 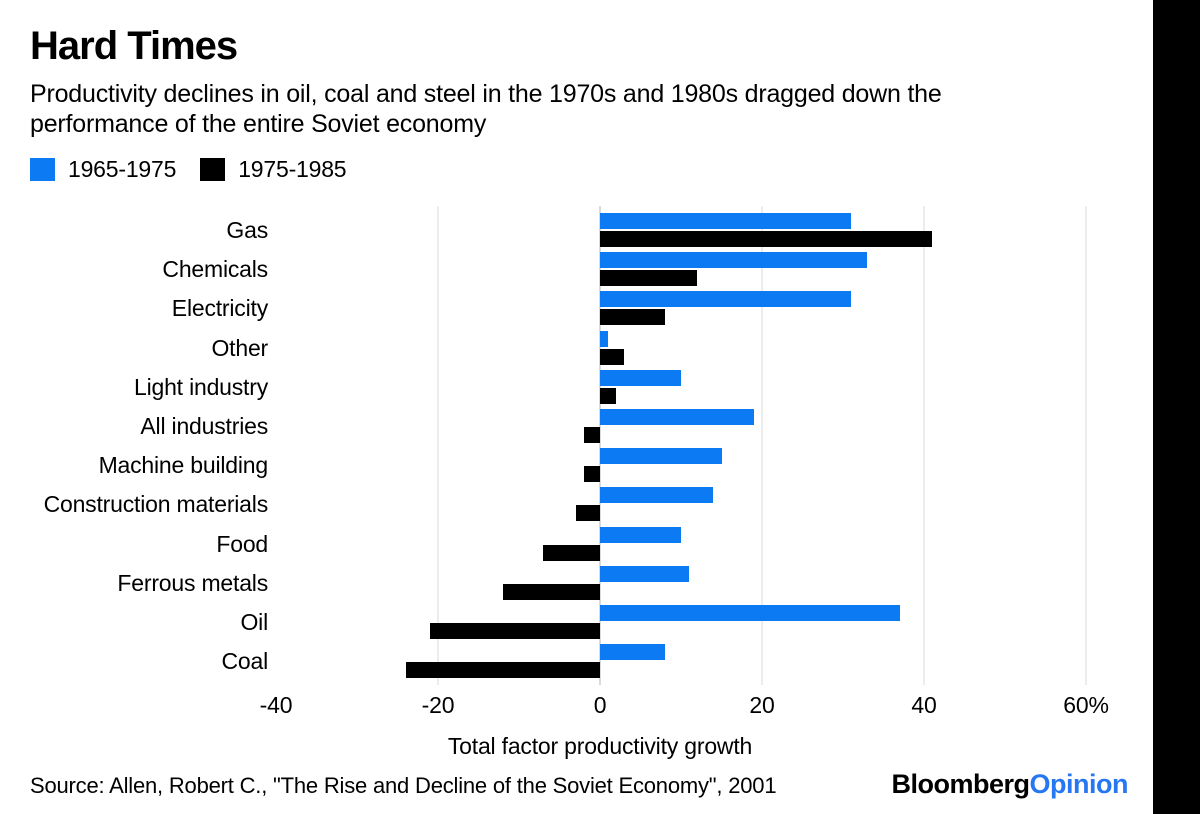 What do you see at coordinates (551, 591) in the screenshot?
I see `bar-ferrous-metals-1975-1985` at bounding box center [551, 591].